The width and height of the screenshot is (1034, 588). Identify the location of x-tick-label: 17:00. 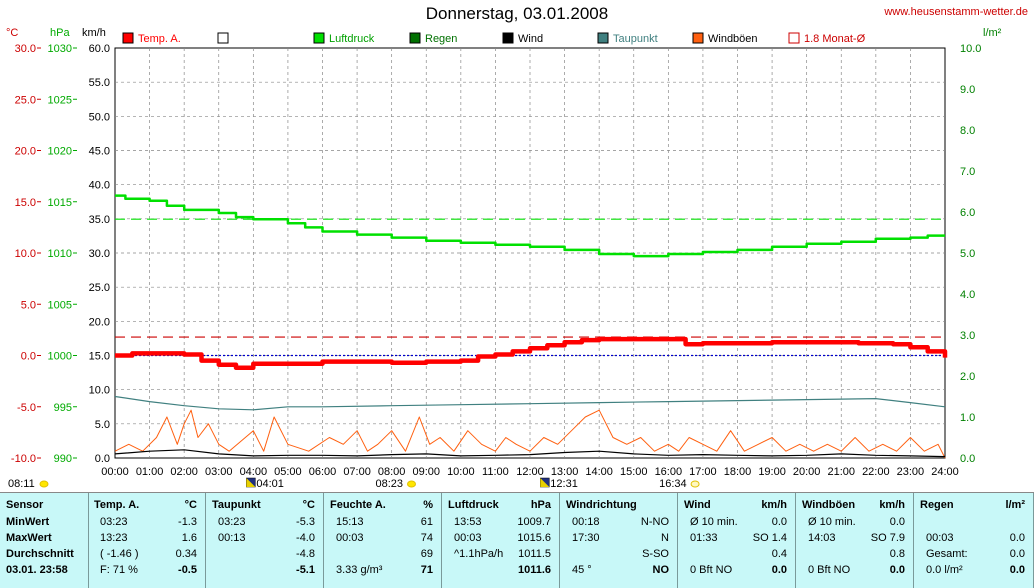
(703, 472).